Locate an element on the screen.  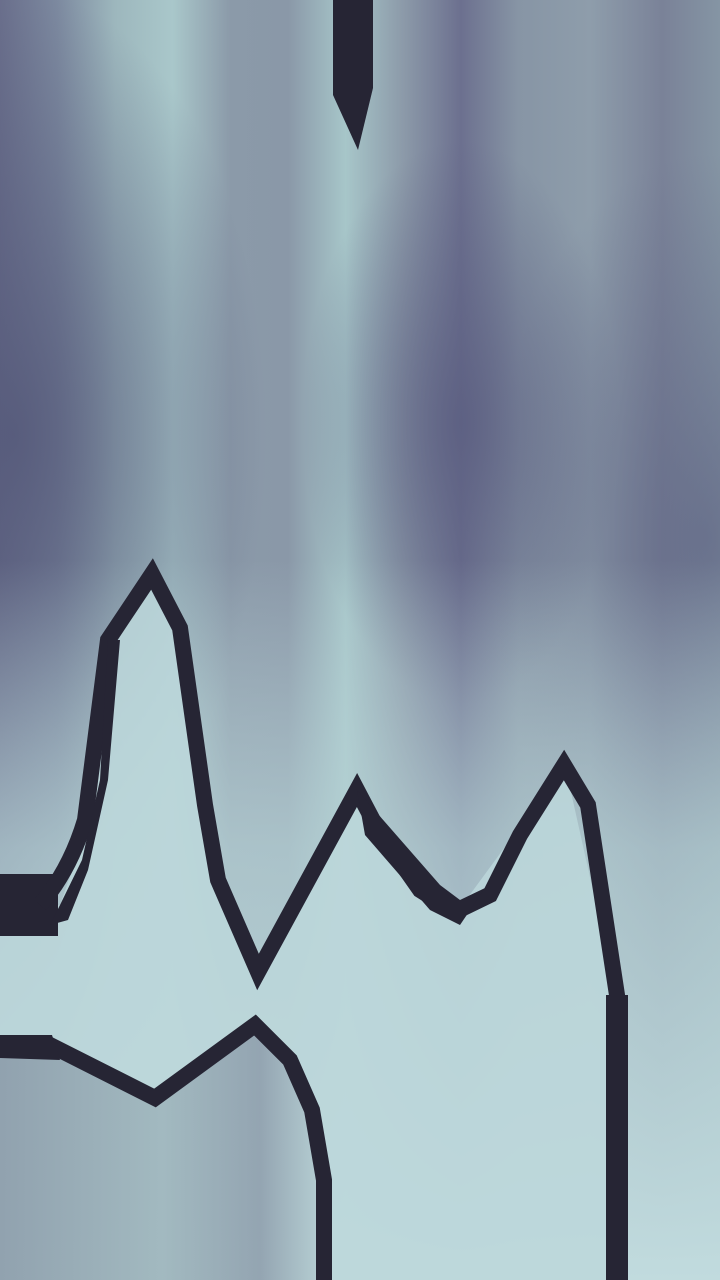
lower-ground-outline is located at coordinates (166, 1147).